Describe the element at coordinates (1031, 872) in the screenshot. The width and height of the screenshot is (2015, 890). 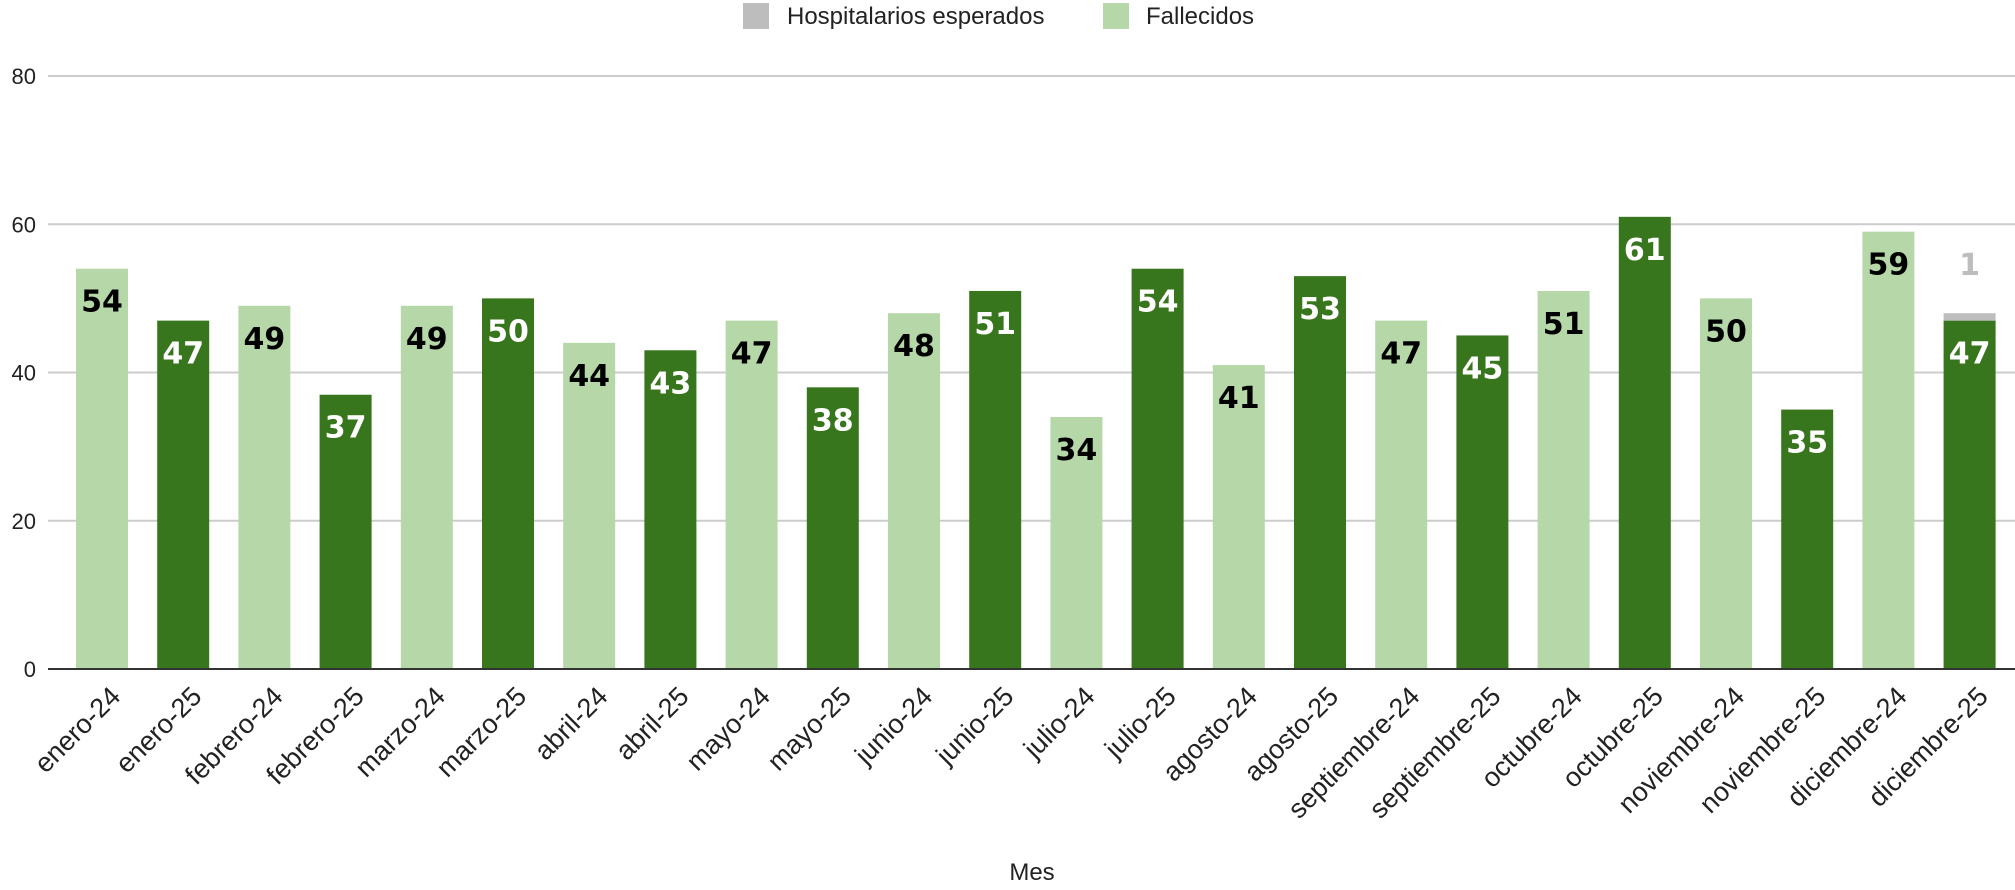
I see `x-axis-title: Mes` at that location.